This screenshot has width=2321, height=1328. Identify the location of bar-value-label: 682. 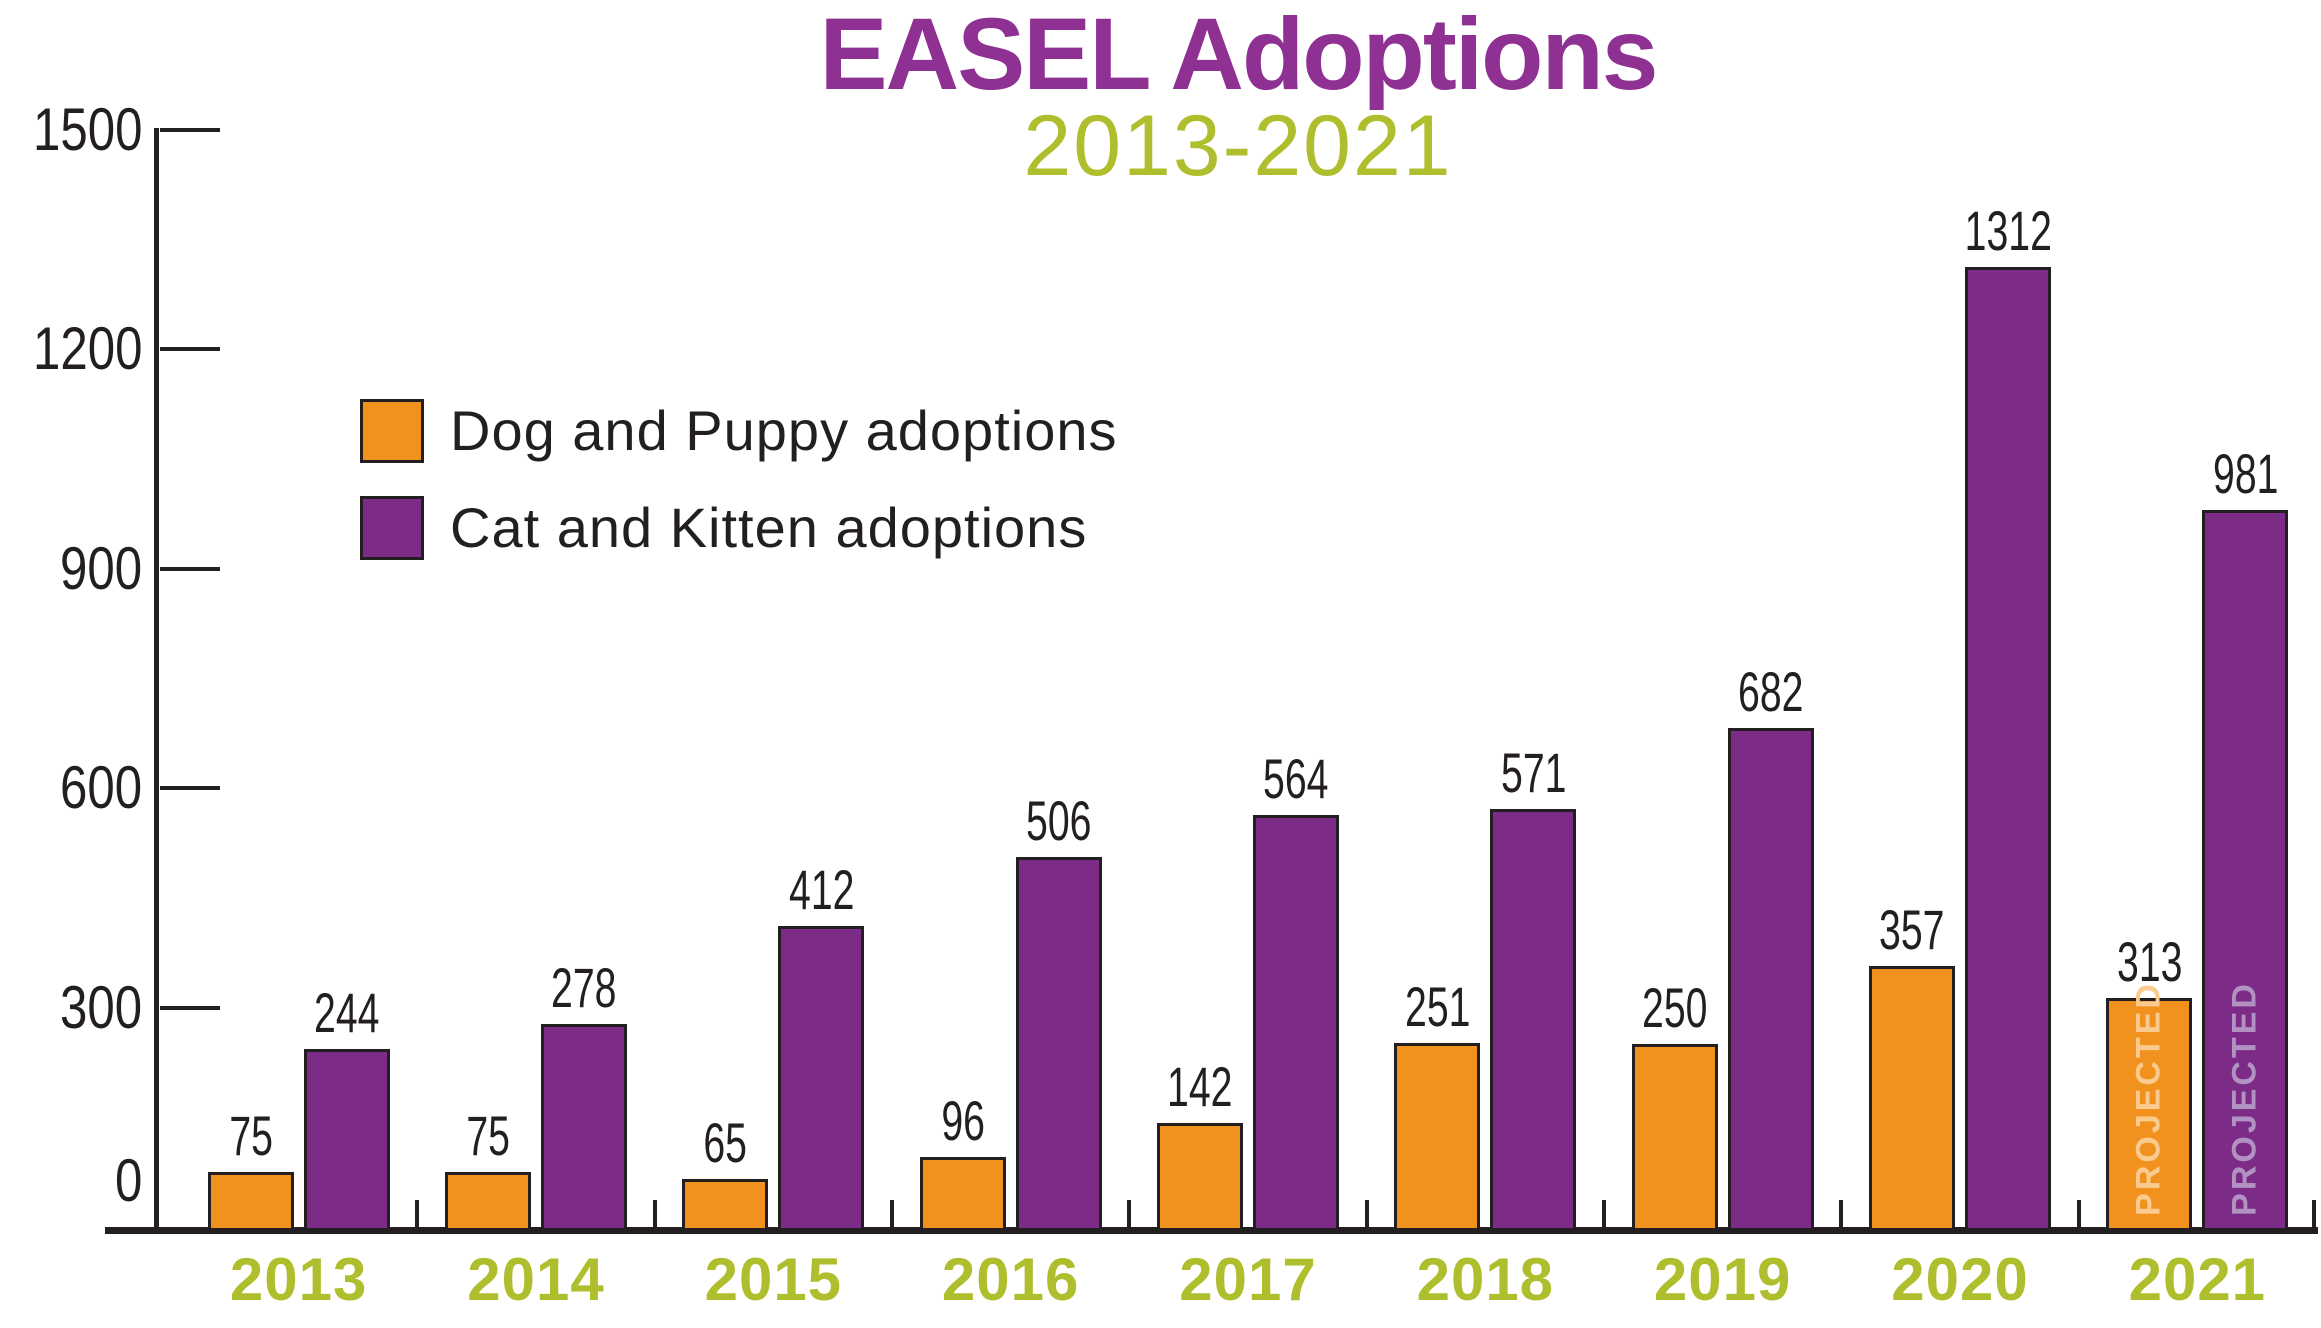
(1771, 692).